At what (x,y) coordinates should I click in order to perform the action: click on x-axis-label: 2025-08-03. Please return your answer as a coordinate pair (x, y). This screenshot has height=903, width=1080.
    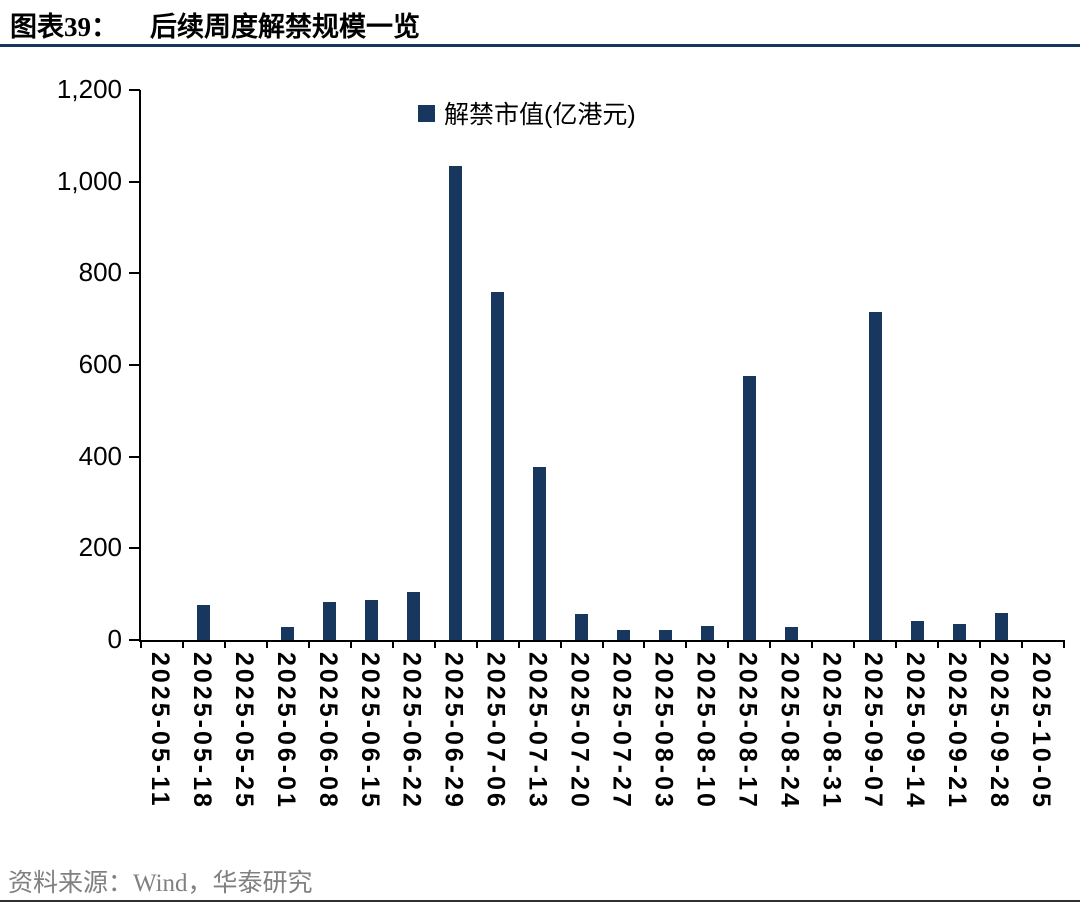
    Looking at the image, I should click on (663, 731).